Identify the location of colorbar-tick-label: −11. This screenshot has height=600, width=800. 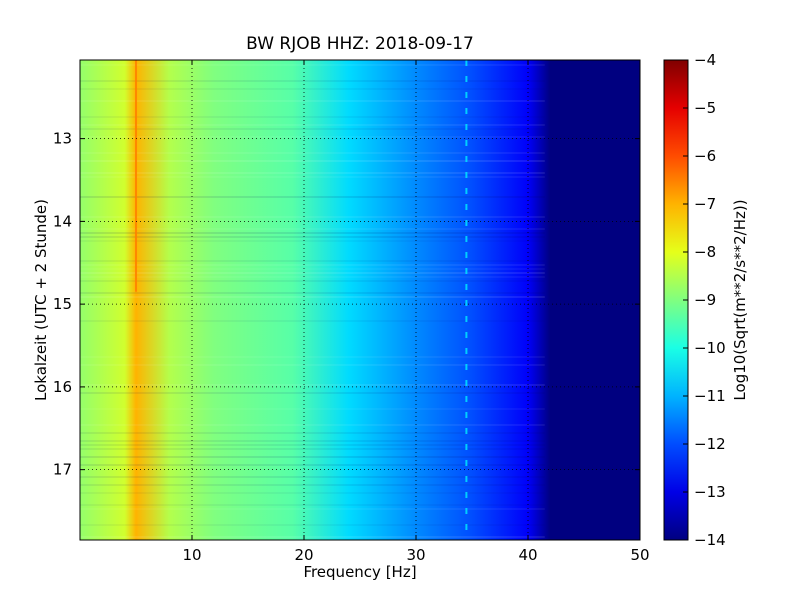
(710, 396).